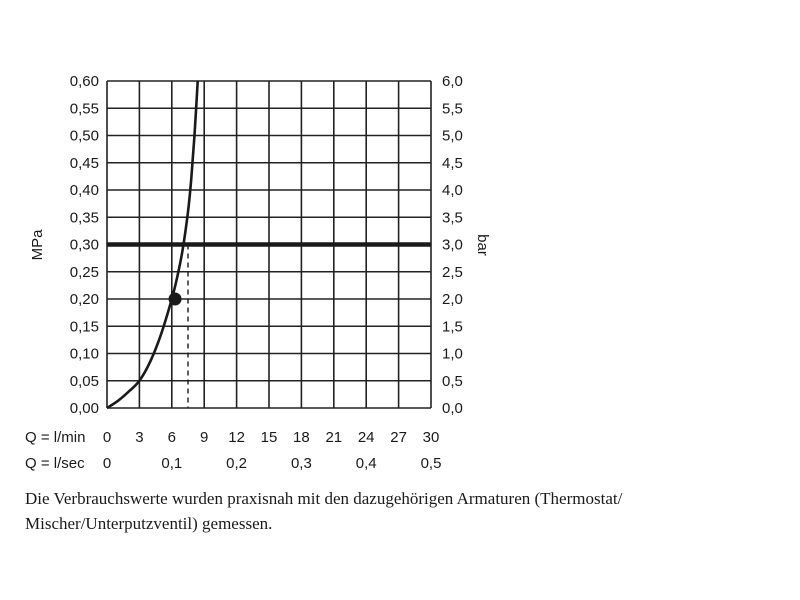 This screenshot has height=600, width=800. I want to click on x-tick-label: 6, so click(172, 437).